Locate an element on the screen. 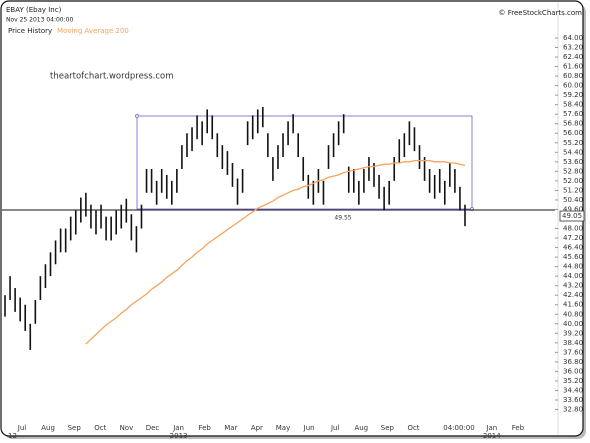  x-tick-label: Jun is located at coordinates (309, 428).